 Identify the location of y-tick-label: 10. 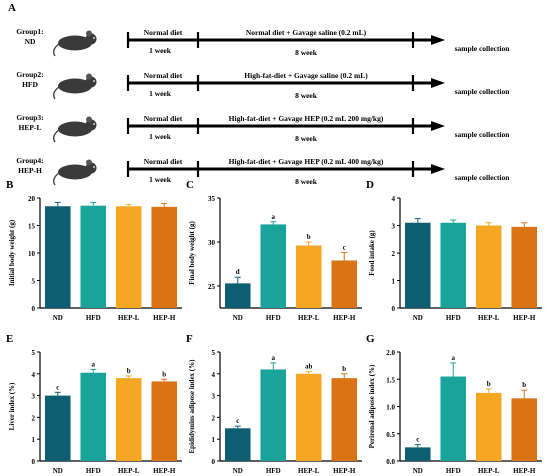
(32, 254).